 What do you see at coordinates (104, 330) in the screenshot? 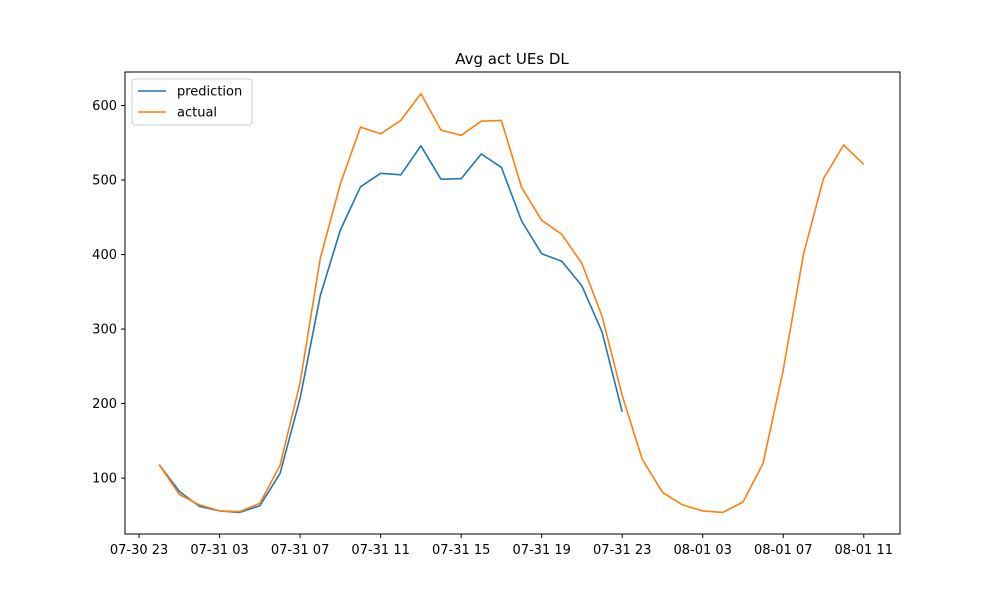
I see `y-tick-label: 300` at bounding box center [104, 330].